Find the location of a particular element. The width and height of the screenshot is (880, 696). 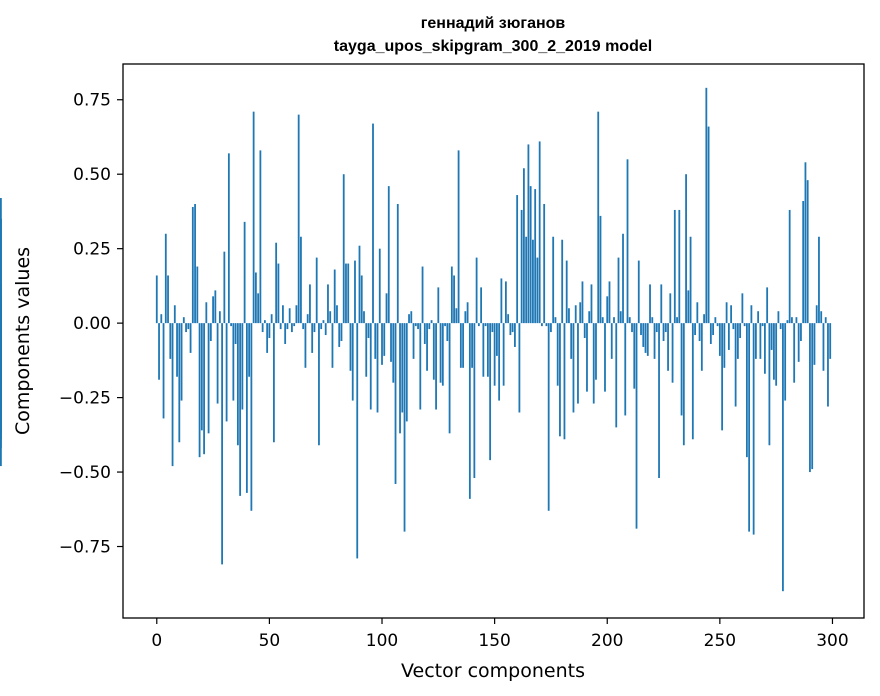

y-tick-label: −0.50 is located at coordinates (85, 473).